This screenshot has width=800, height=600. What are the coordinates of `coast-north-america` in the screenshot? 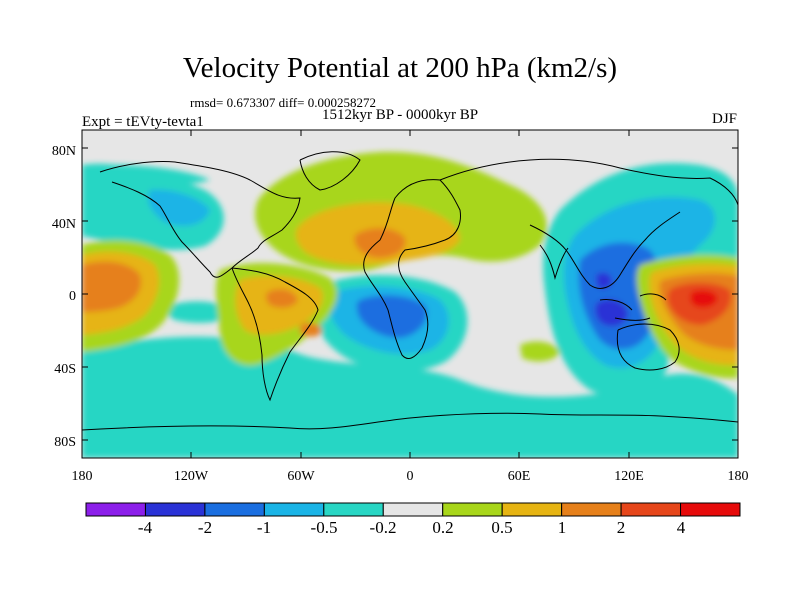 It's located at (200, 219).